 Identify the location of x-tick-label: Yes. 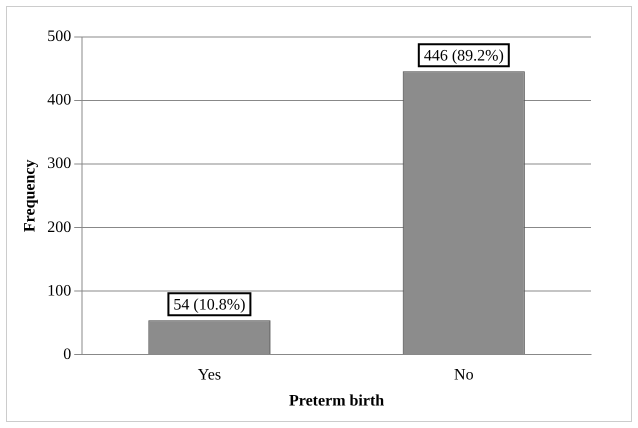
(210, 375).